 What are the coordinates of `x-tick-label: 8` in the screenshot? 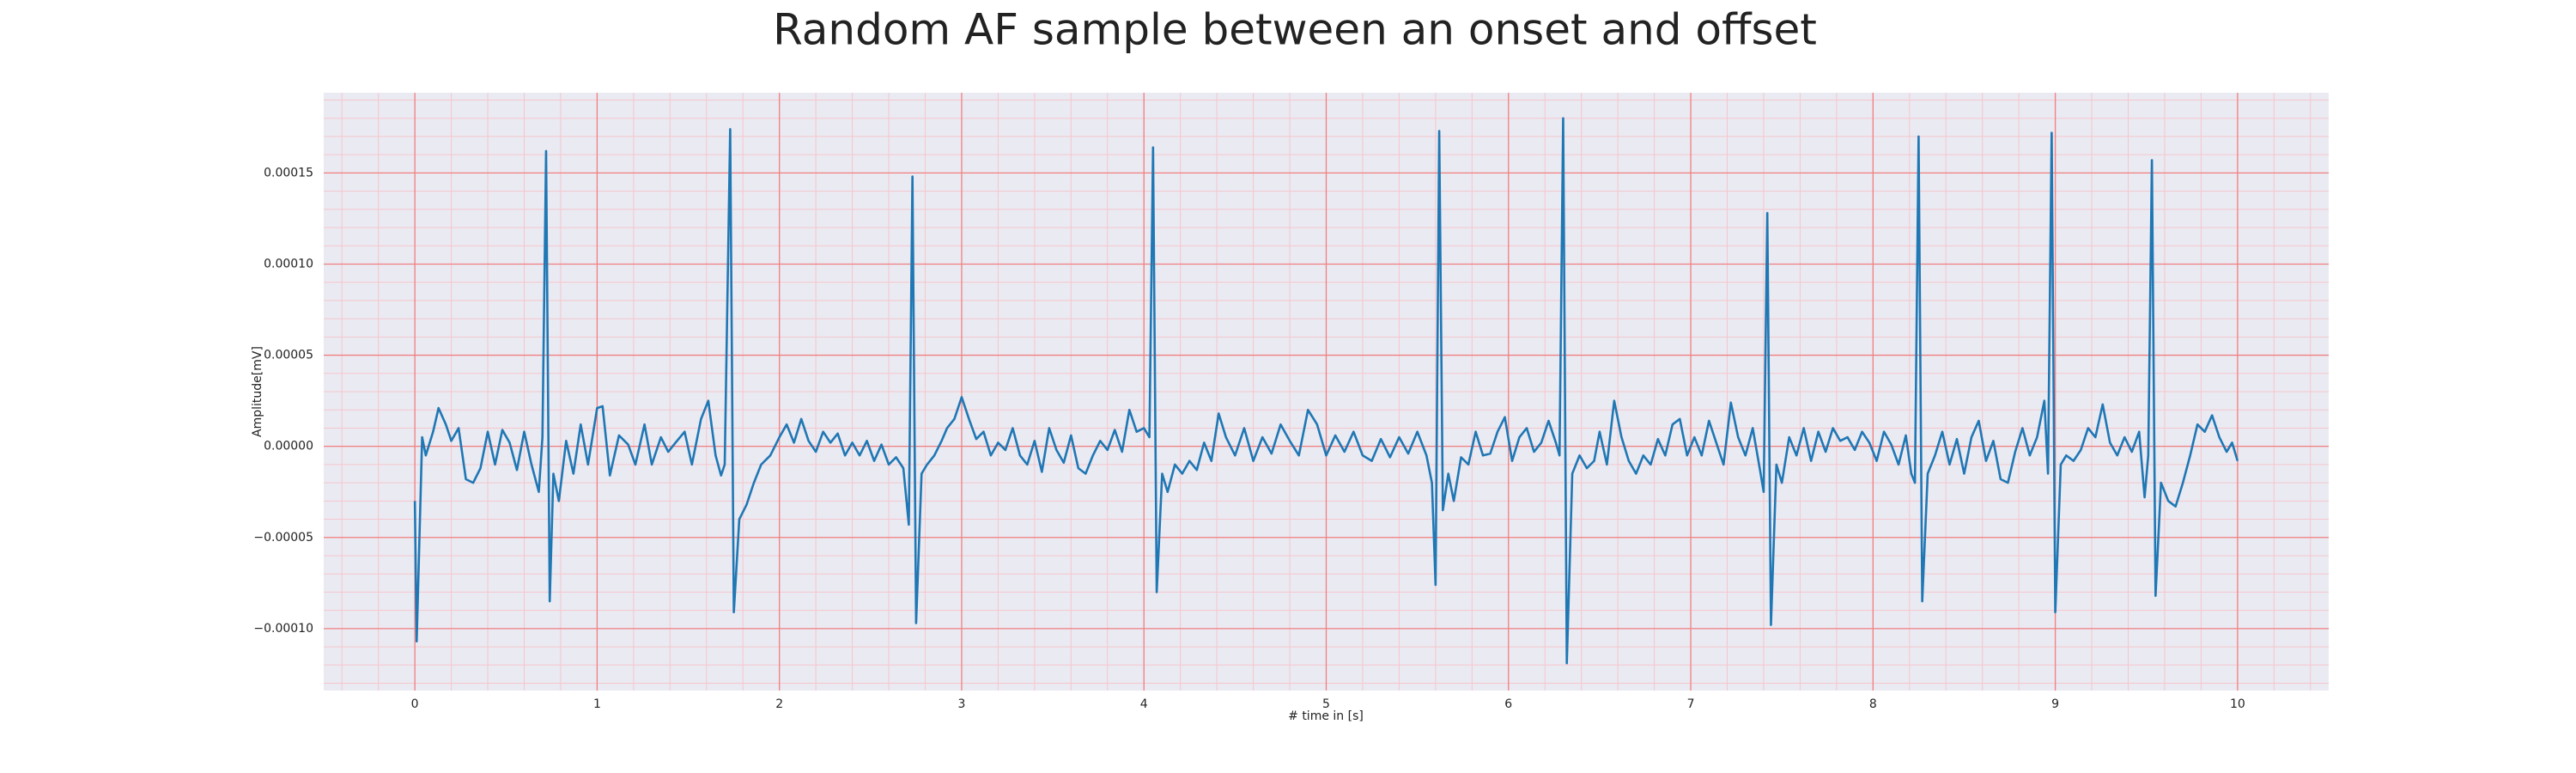 It's located at (1873, 704).